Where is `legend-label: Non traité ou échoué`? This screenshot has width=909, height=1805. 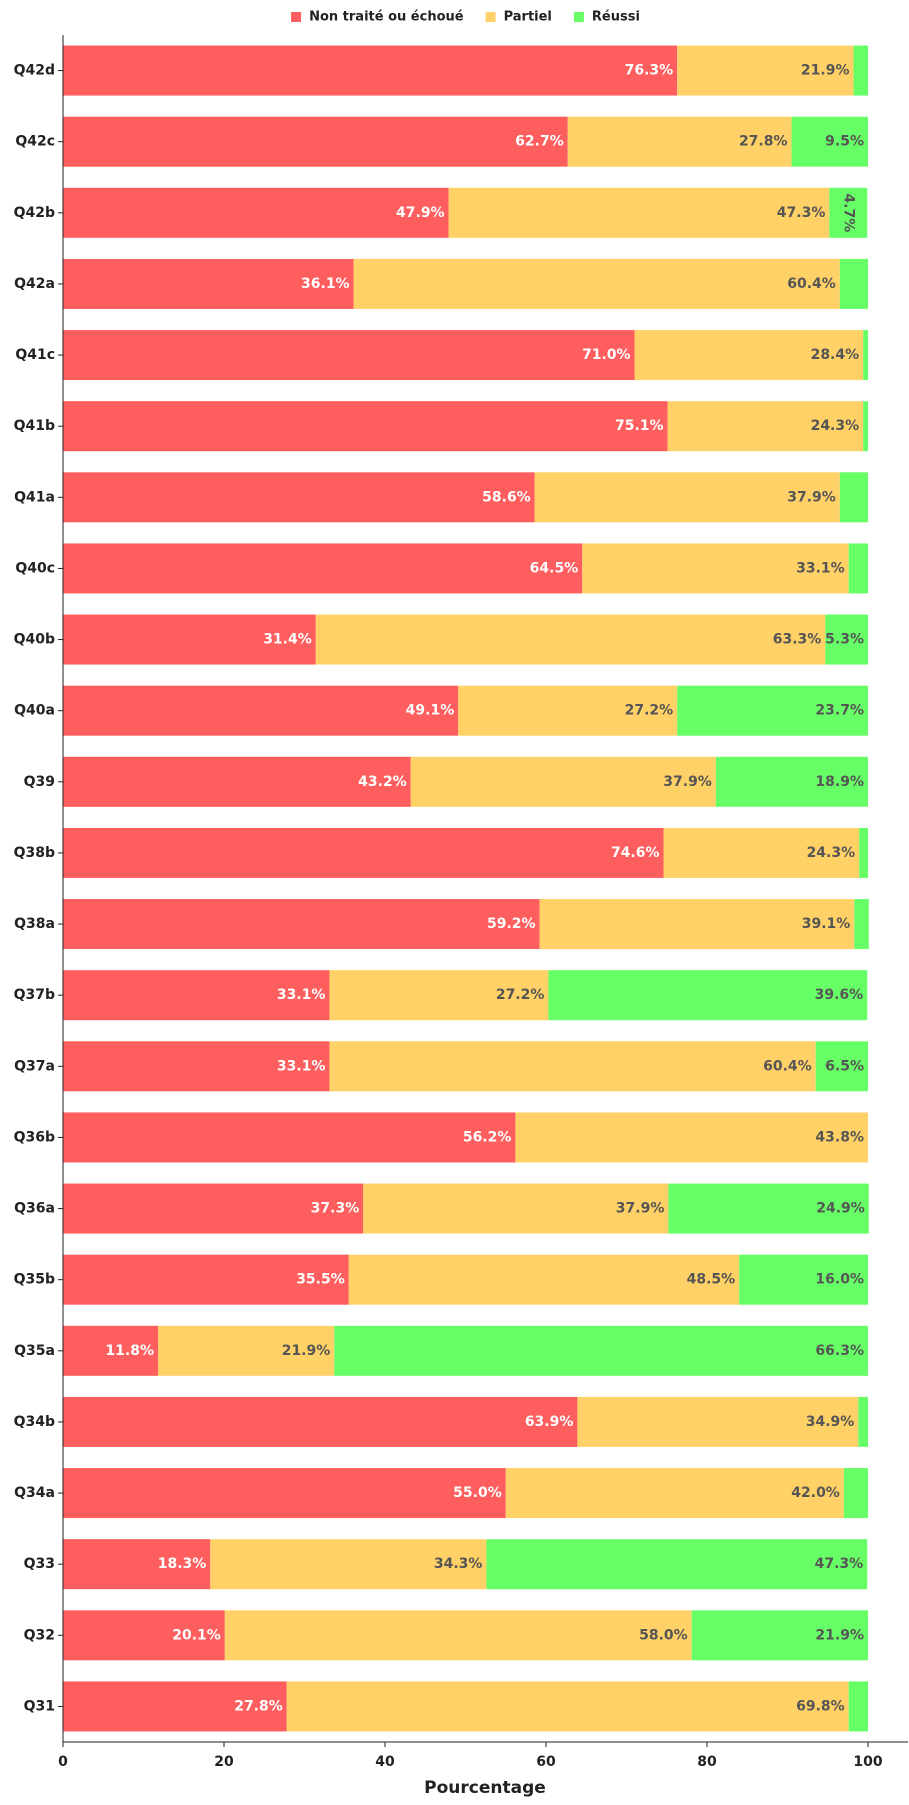 legend-label: Non traité ou échoué is located at coordinates (386, 17).